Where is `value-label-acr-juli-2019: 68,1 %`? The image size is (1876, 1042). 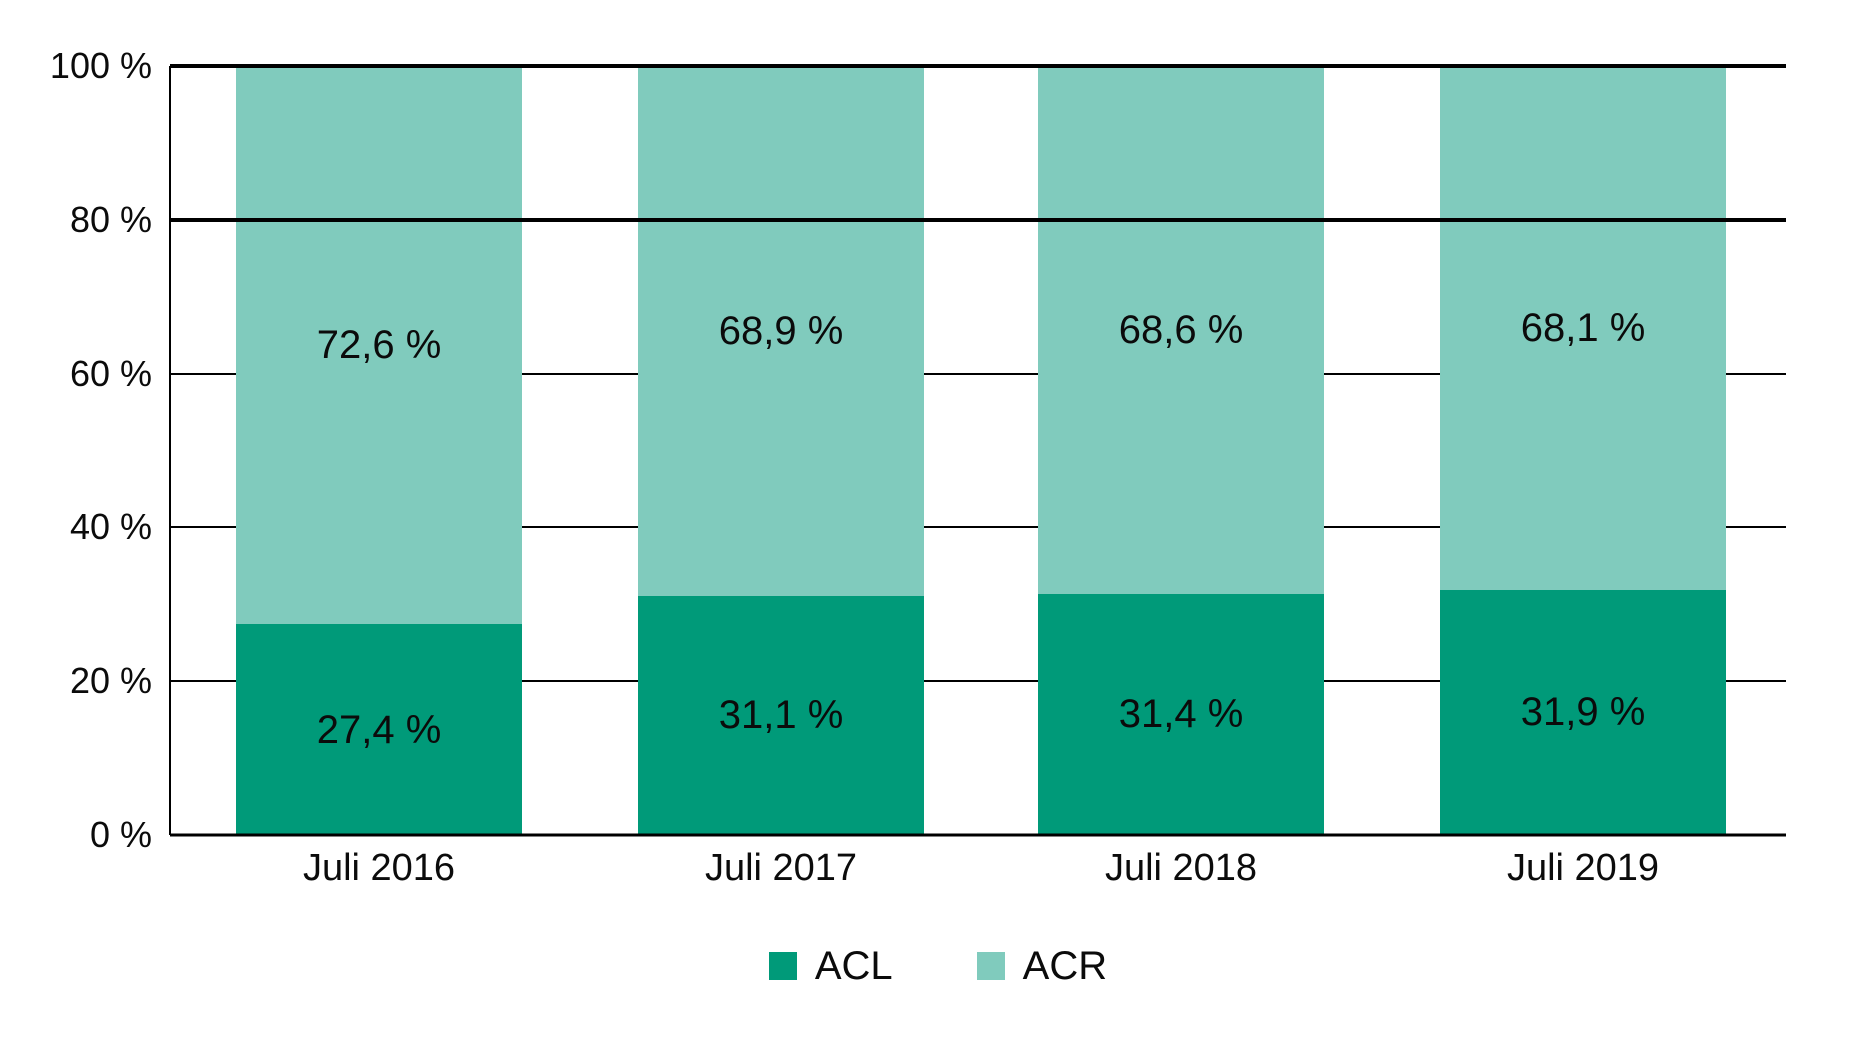
value-label-acr-juli-2019: 68,1 % is located at coordinates (1583, 327).